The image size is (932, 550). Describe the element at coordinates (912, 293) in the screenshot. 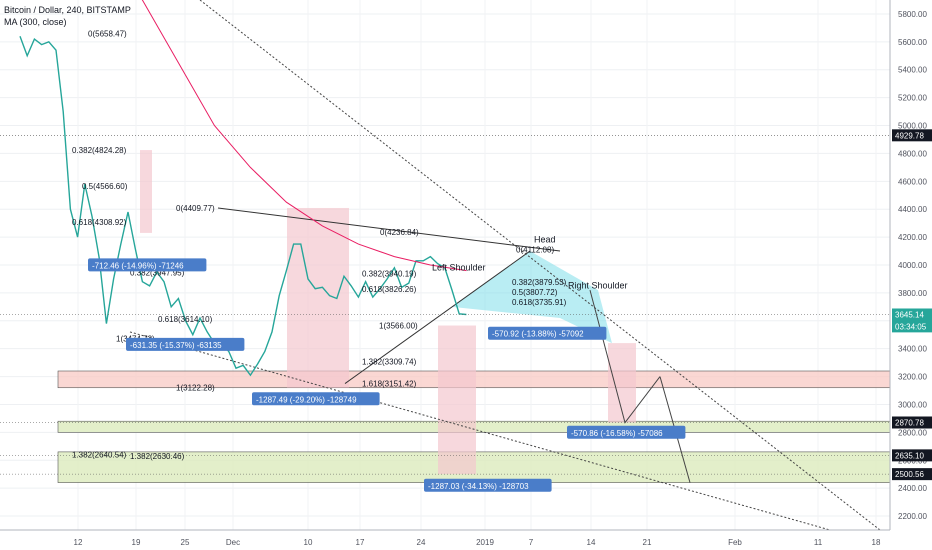

I see `y-tick-label: 3800.00` at that location.